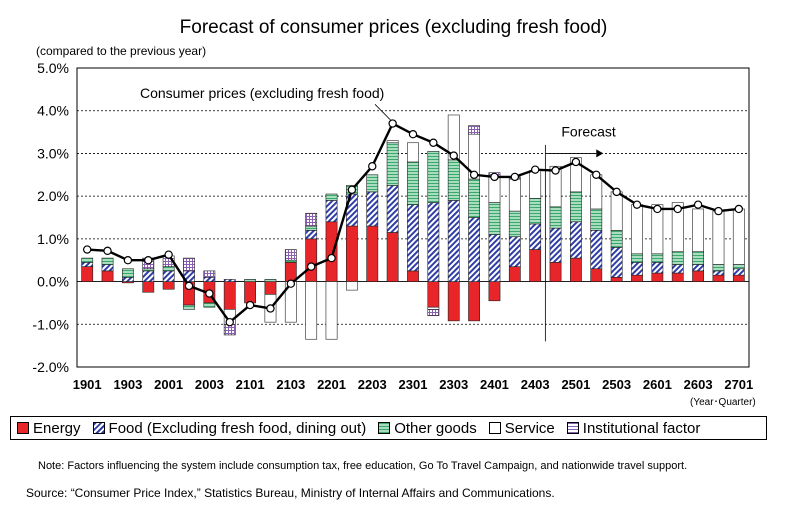  What do you see at coordinates (127, 384) in the screenshot?
I see `x-tick-label: 1903` at bounding box center [127, 384].